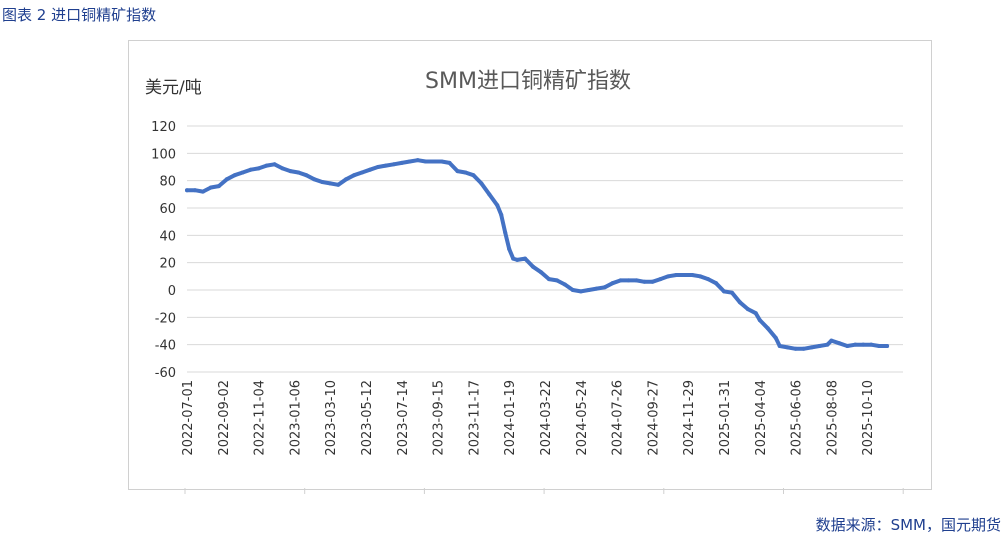 The image size is (1005, 543). I want to click on y-tick-label: -20, so click(165, 318).